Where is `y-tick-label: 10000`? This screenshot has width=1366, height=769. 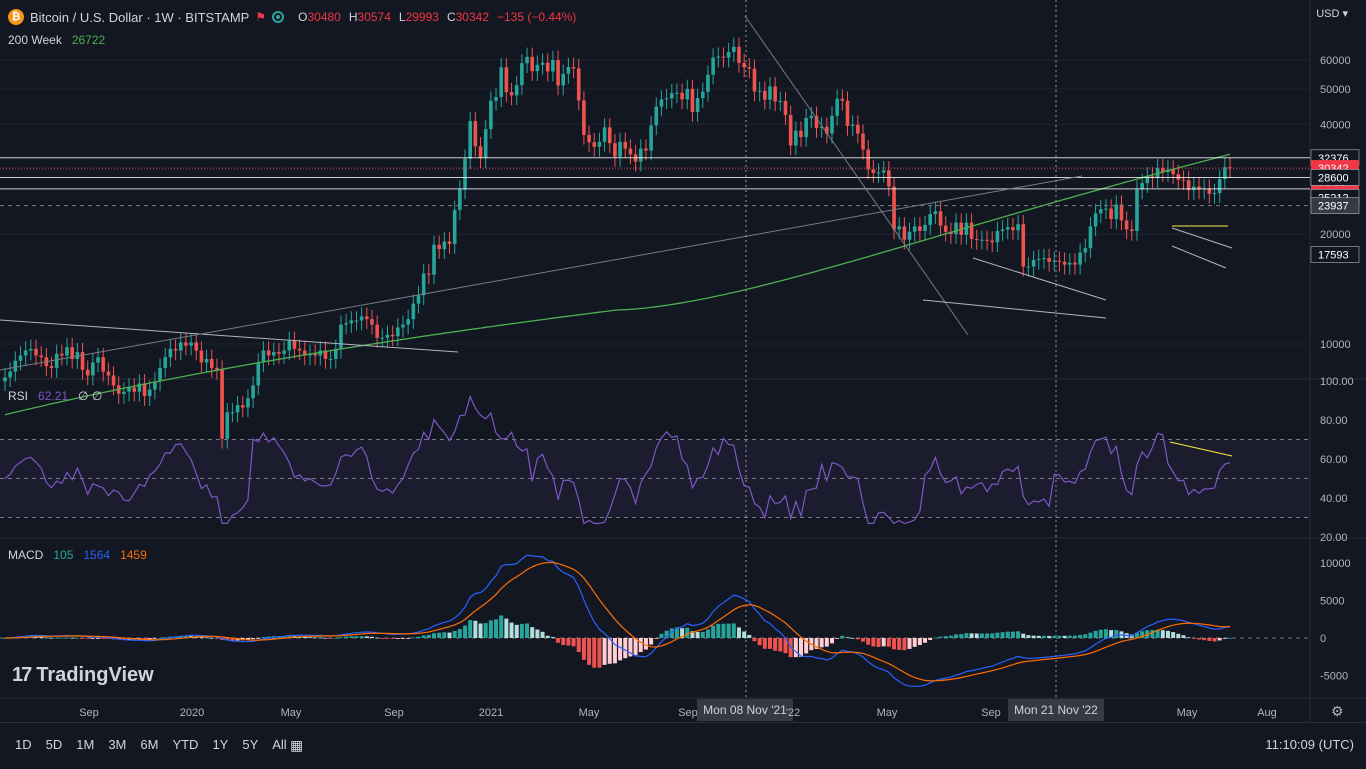 y-tick-label: 10000 is located at coordinates (1335, 345).